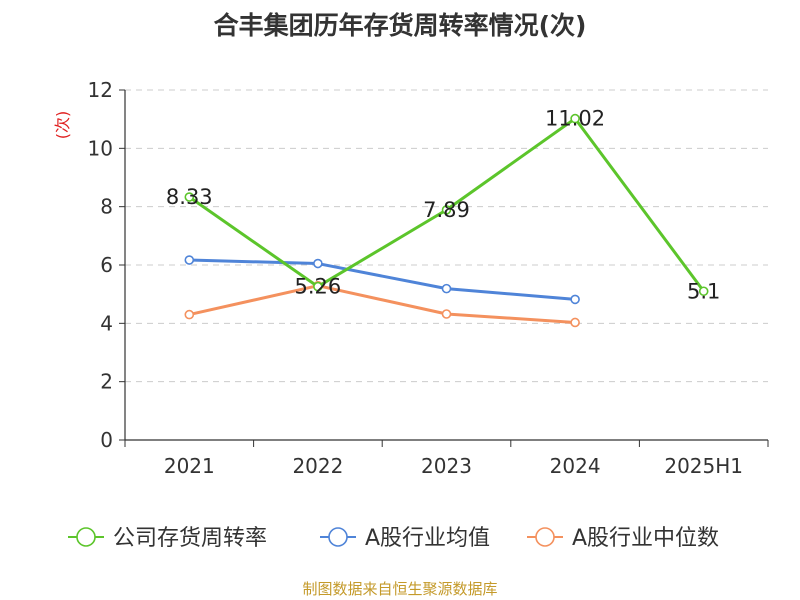  Describe the element at coordinates (400, 25) in the screenshot. I see `chart-title: 合丰集团历年存货周转率情况(次)` at that location.